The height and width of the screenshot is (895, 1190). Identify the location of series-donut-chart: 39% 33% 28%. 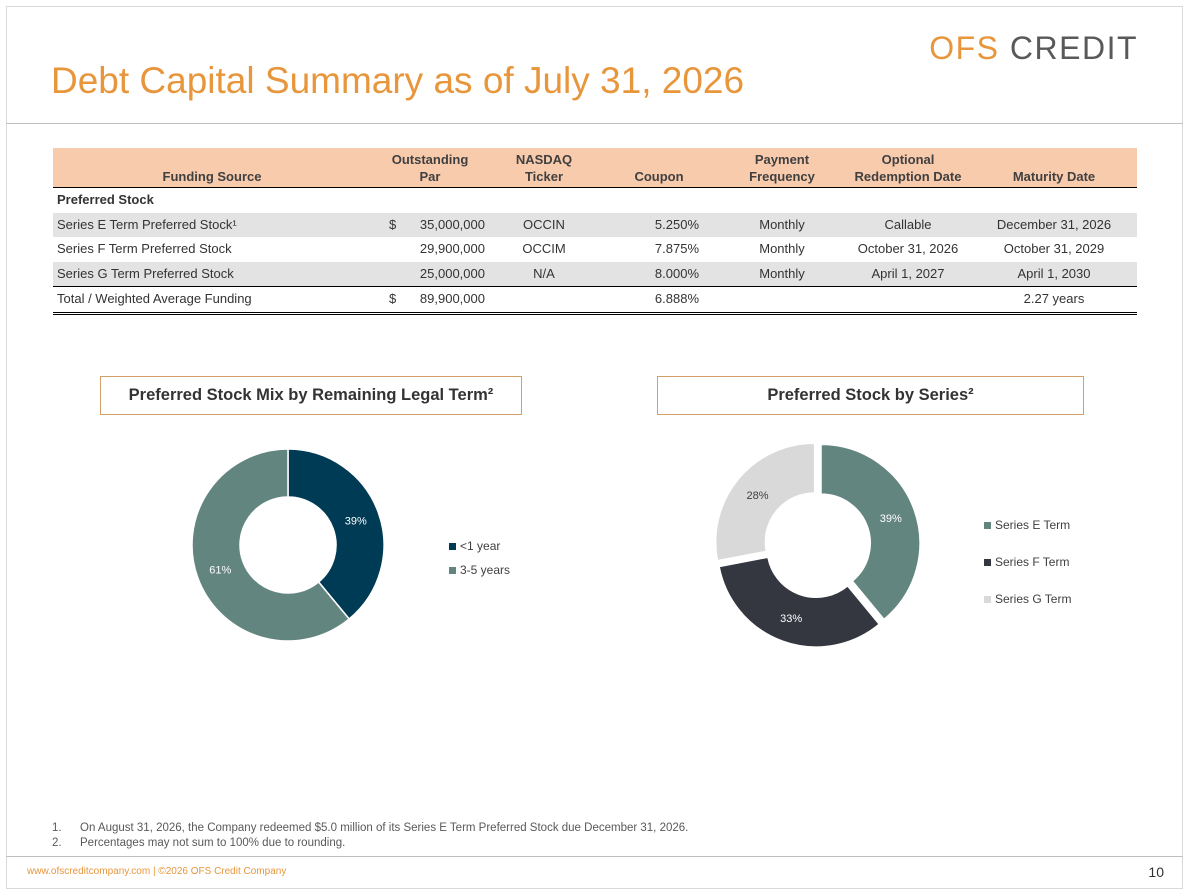
(818, 545).